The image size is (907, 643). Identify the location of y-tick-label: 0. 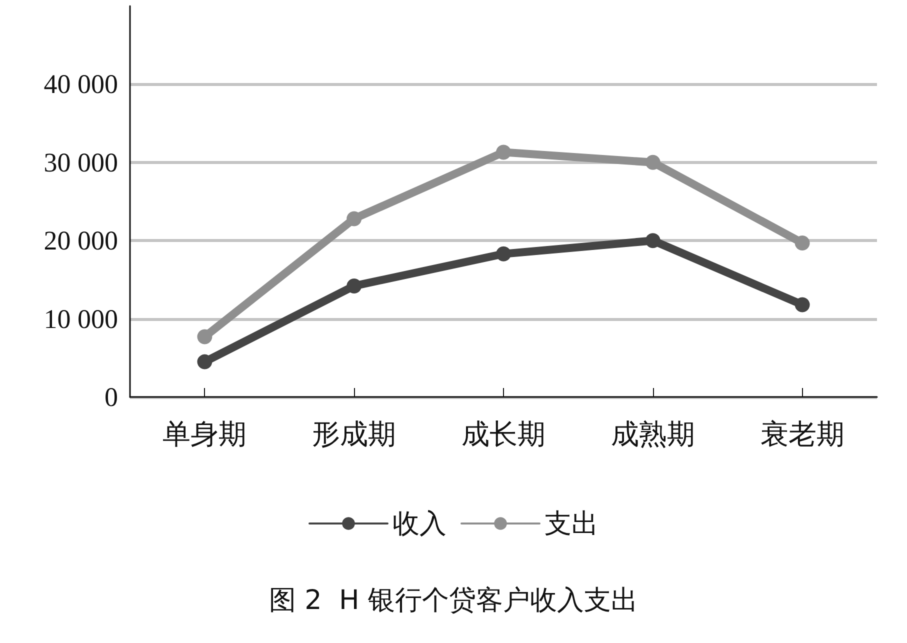
(111, 397).